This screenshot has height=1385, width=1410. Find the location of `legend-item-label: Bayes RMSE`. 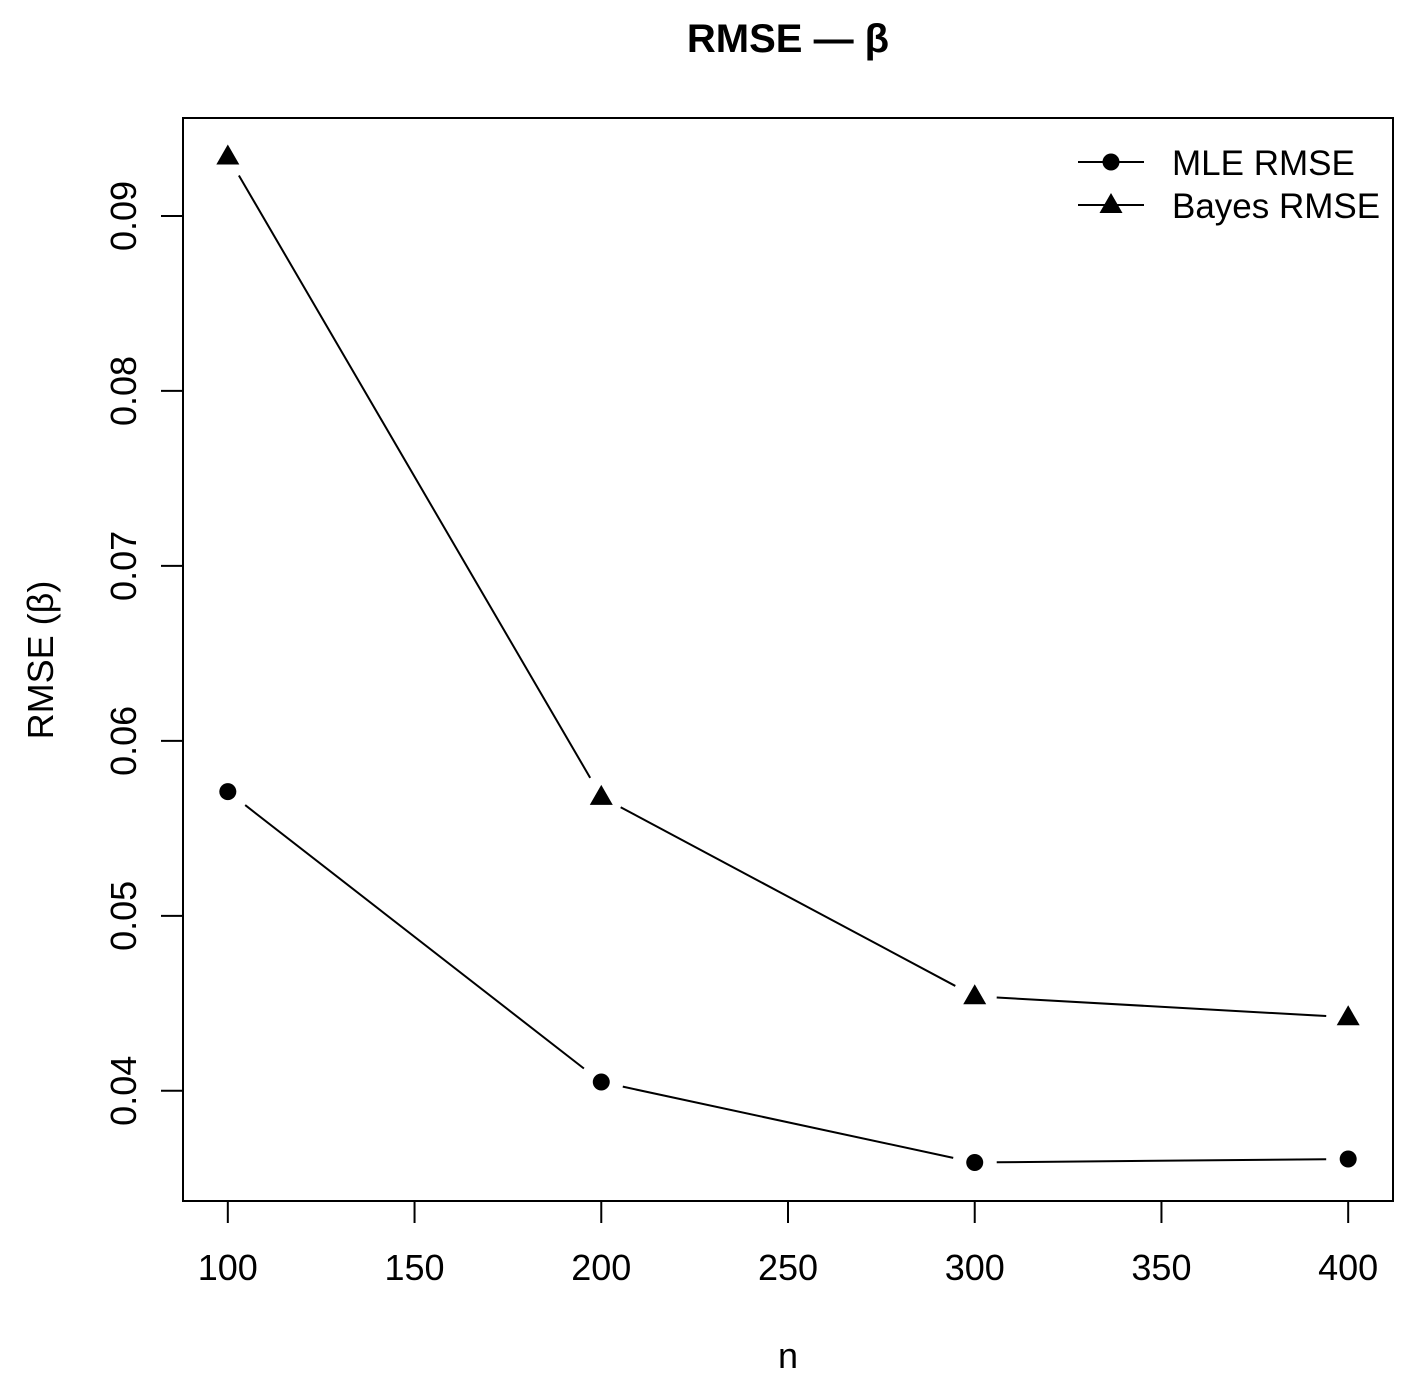

legend-item-label: Bayes RMSE is located at coordinates (1276, 206).